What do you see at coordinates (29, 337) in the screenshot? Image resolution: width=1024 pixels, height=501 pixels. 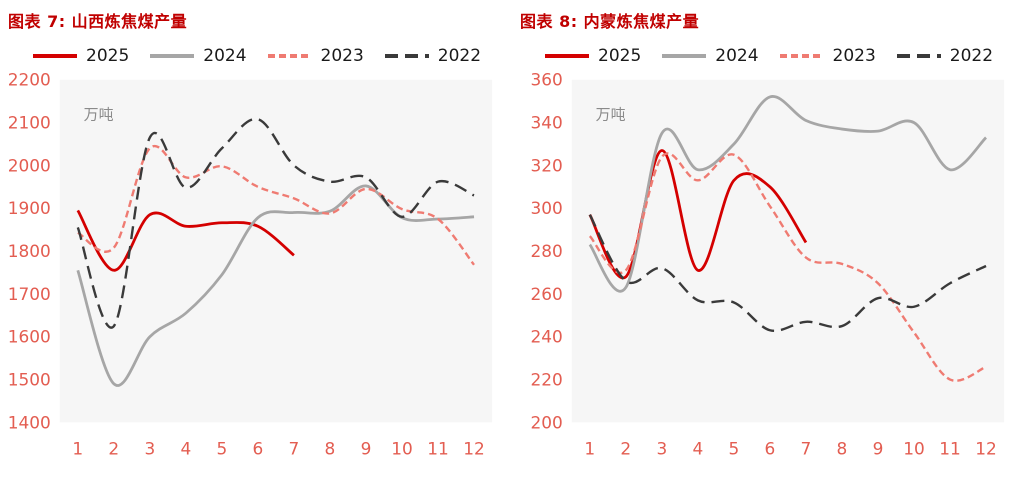 I see `y-tick-label: 1600` at bounding box center [29, 337].